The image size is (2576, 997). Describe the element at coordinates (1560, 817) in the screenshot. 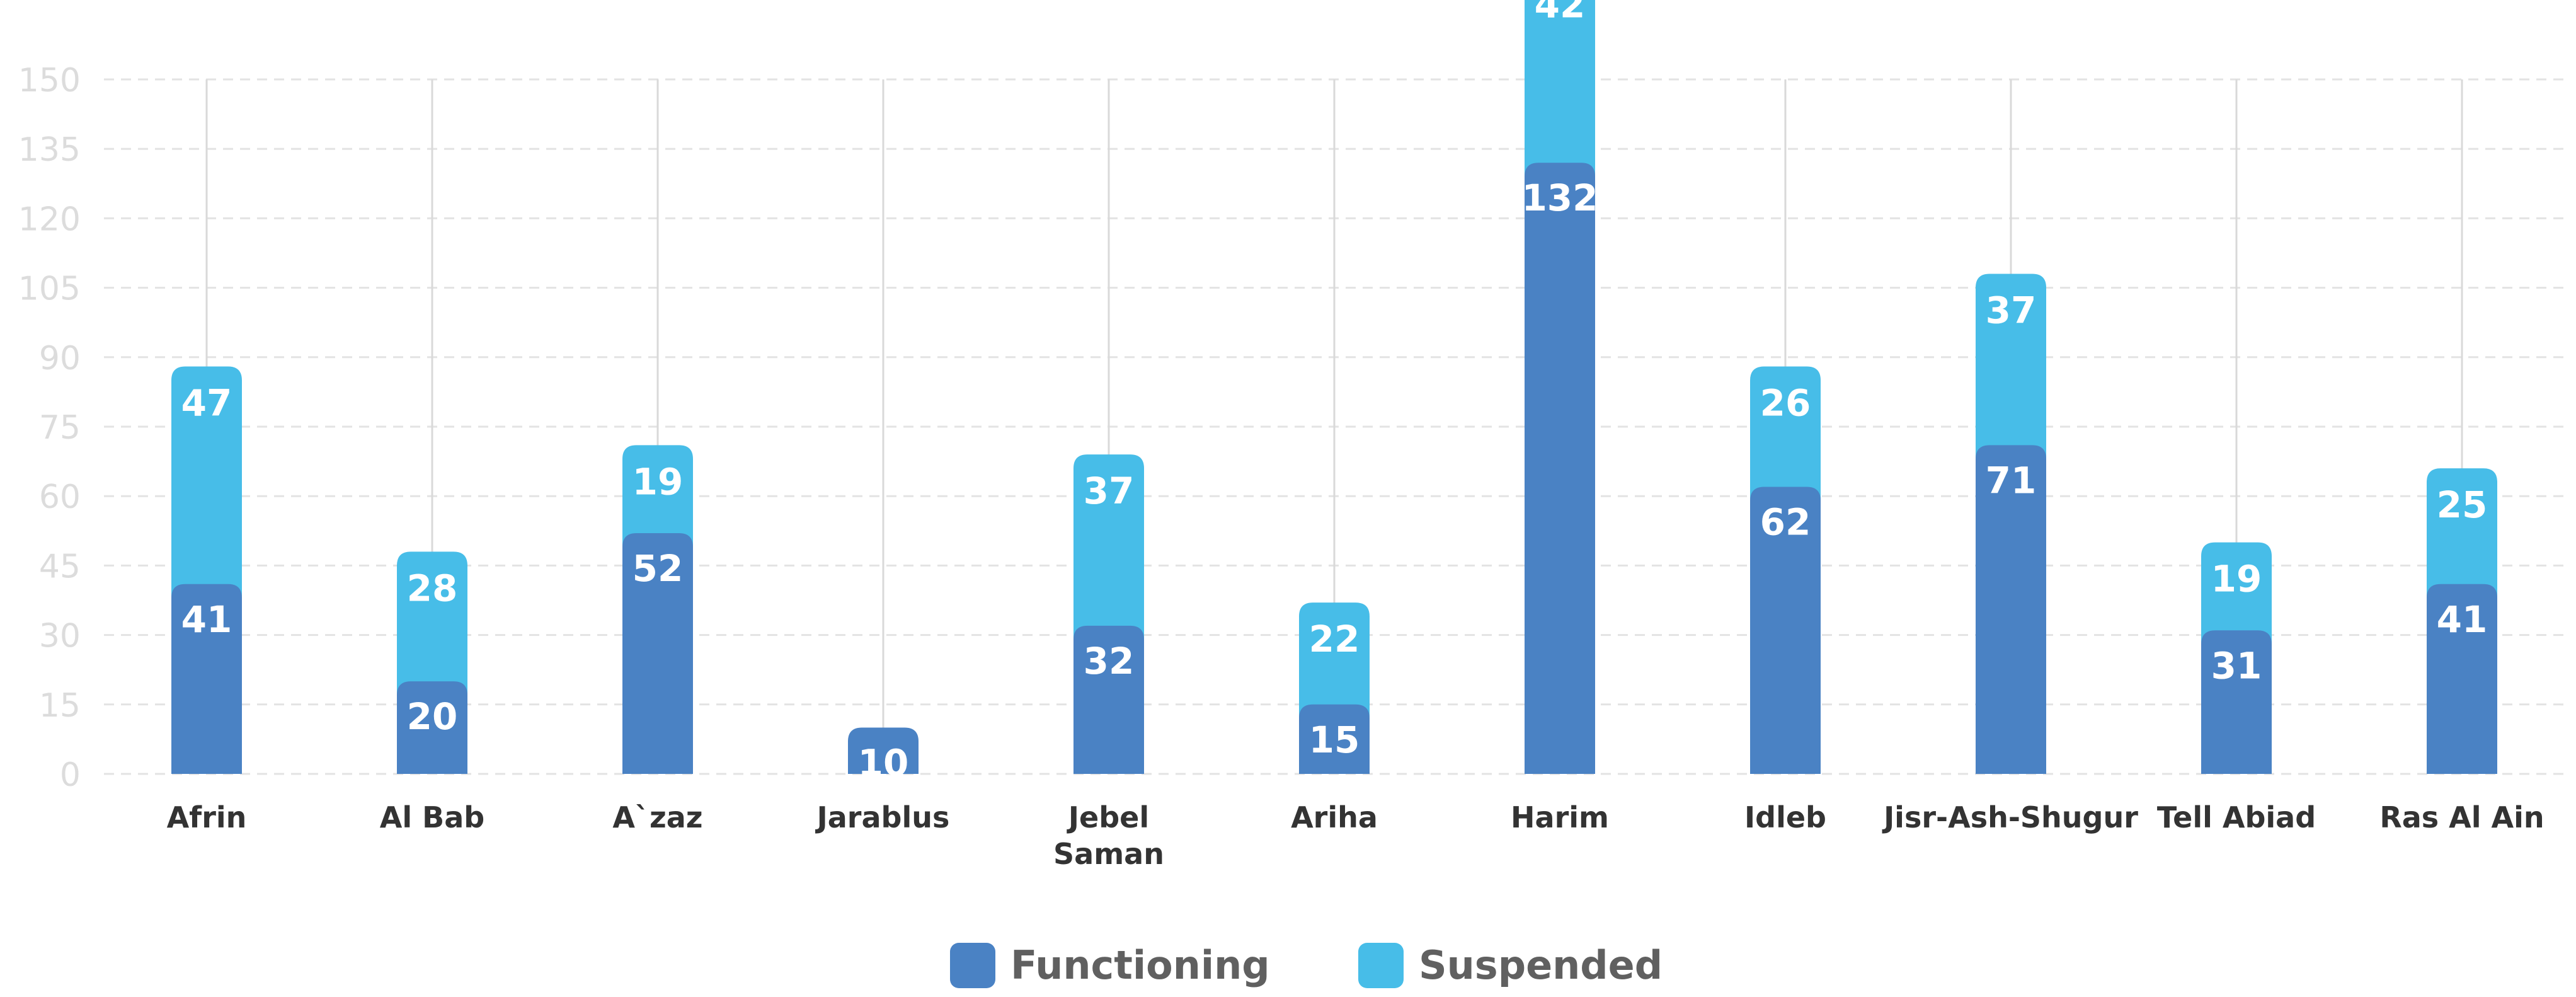

I see `x-tick-label: Harim` at that location.